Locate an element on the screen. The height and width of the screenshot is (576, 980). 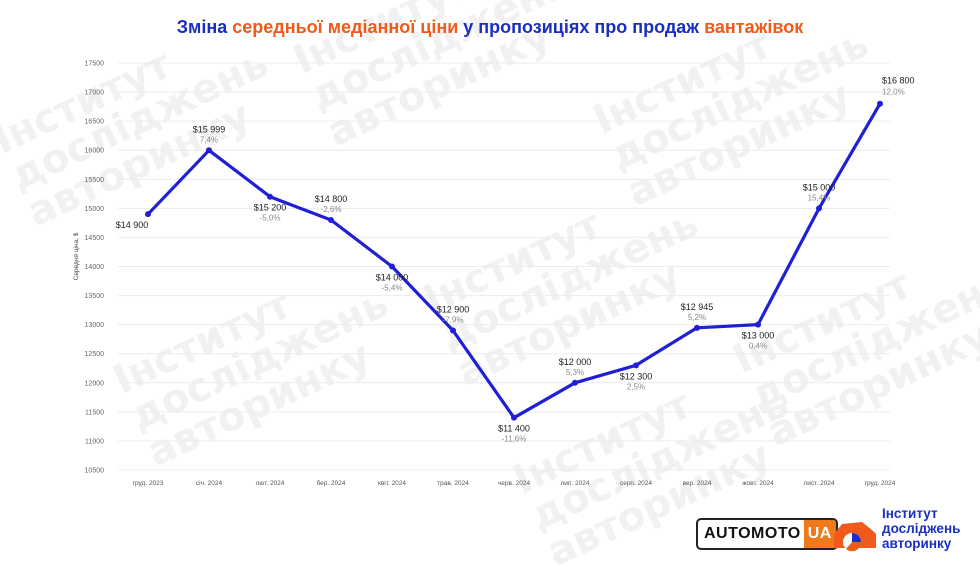
value-label: $14 900 is located at coordinates (132, 225).